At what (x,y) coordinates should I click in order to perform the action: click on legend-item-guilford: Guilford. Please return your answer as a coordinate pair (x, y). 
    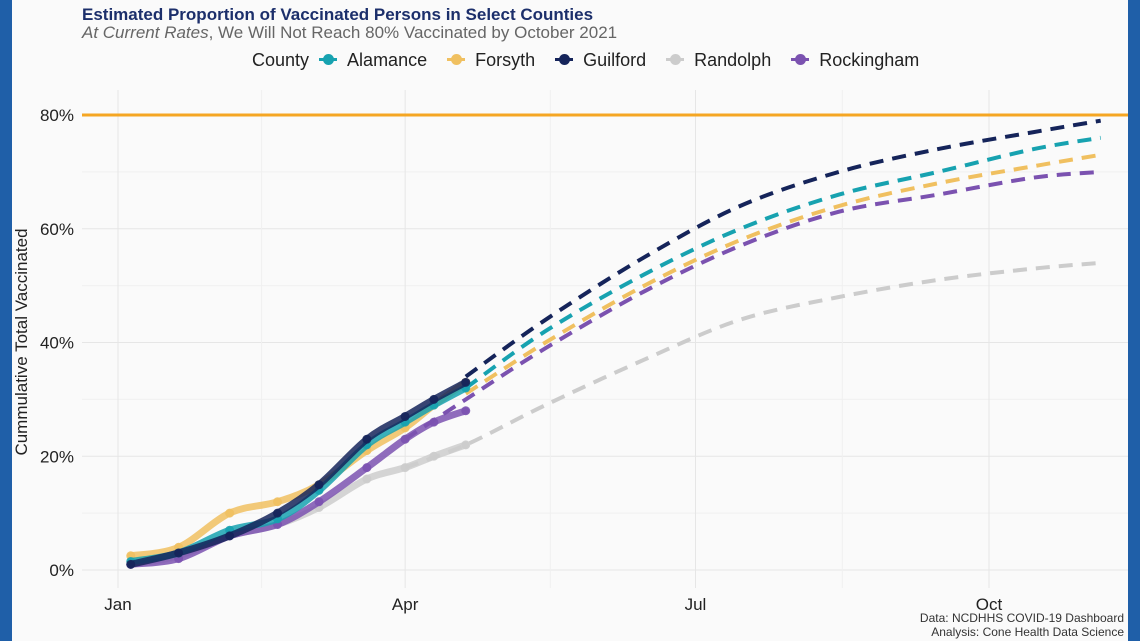
    Looking at the image, I should click on (600, 60).